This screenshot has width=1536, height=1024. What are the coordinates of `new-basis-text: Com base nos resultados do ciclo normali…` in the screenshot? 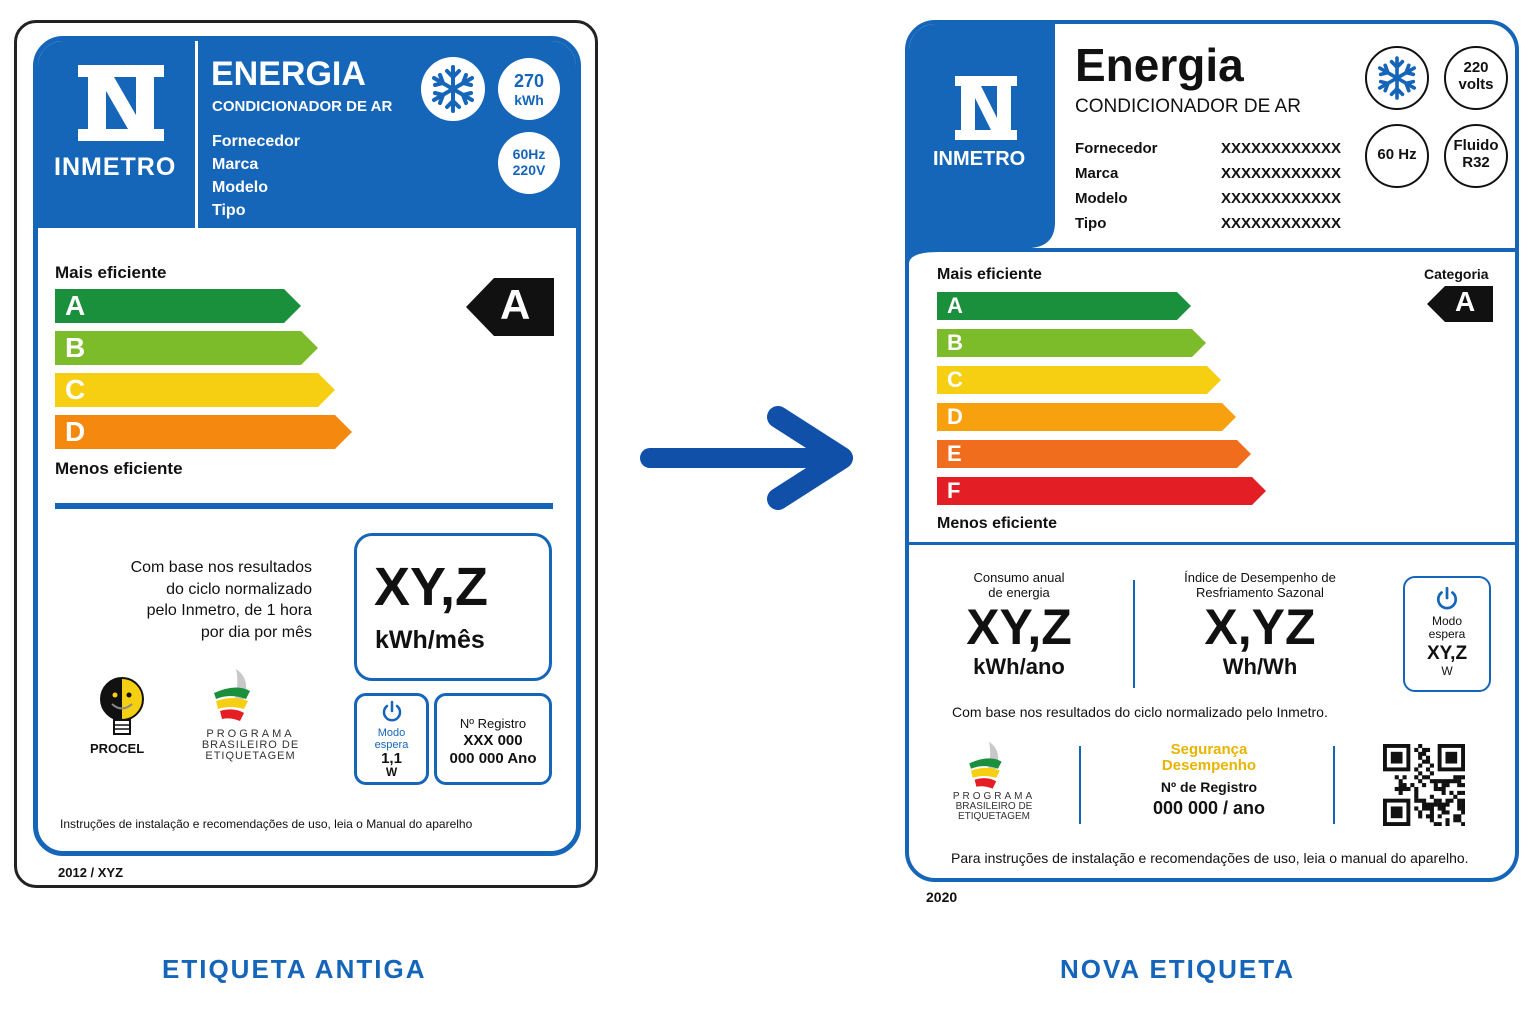 It's located at (1140, 712).